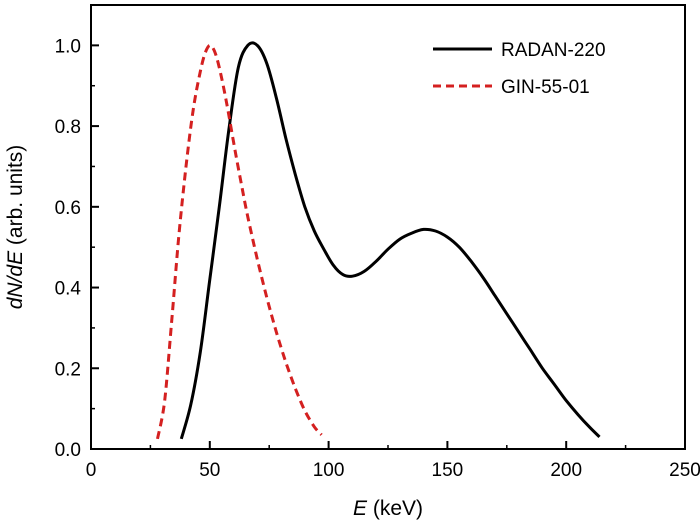  What do you see at coordinates (209, 470) in the screenshot?
I see `x-tick-label: 50` at bounding box center [209, 470].